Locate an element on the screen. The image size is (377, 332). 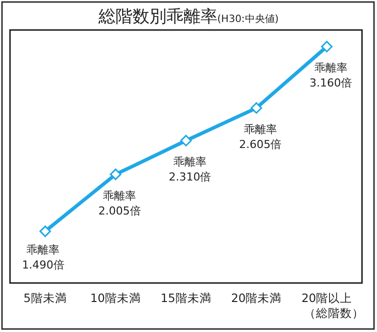
title: 総階数別乖離率(H30:中央値) is located at coordinates (188, 17).